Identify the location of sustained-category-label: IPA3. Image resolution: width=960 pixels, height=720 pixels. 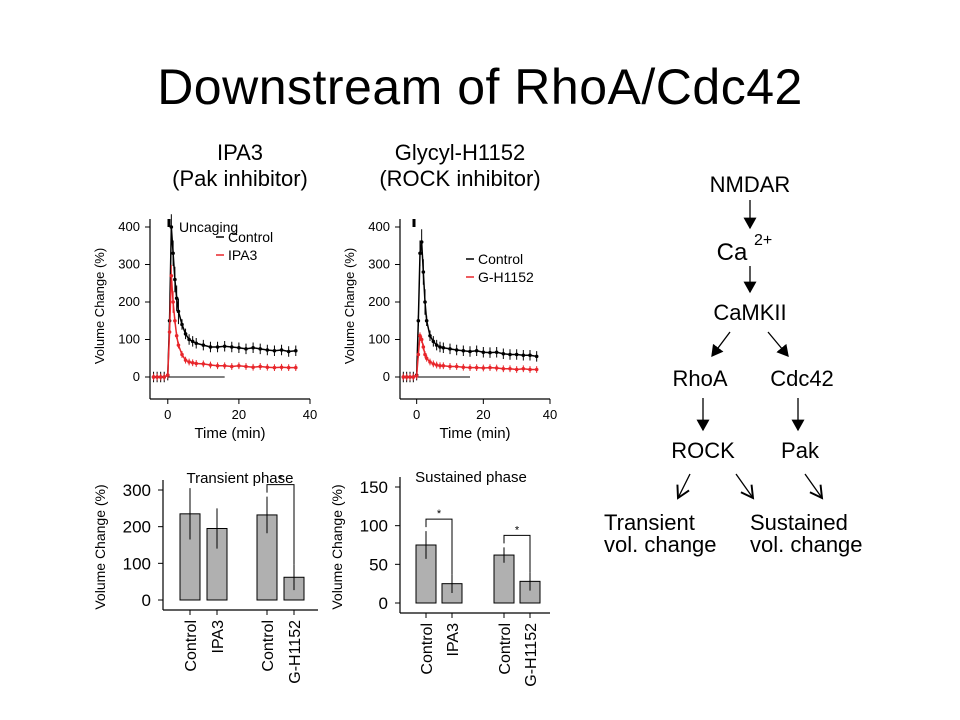
(453, 640).